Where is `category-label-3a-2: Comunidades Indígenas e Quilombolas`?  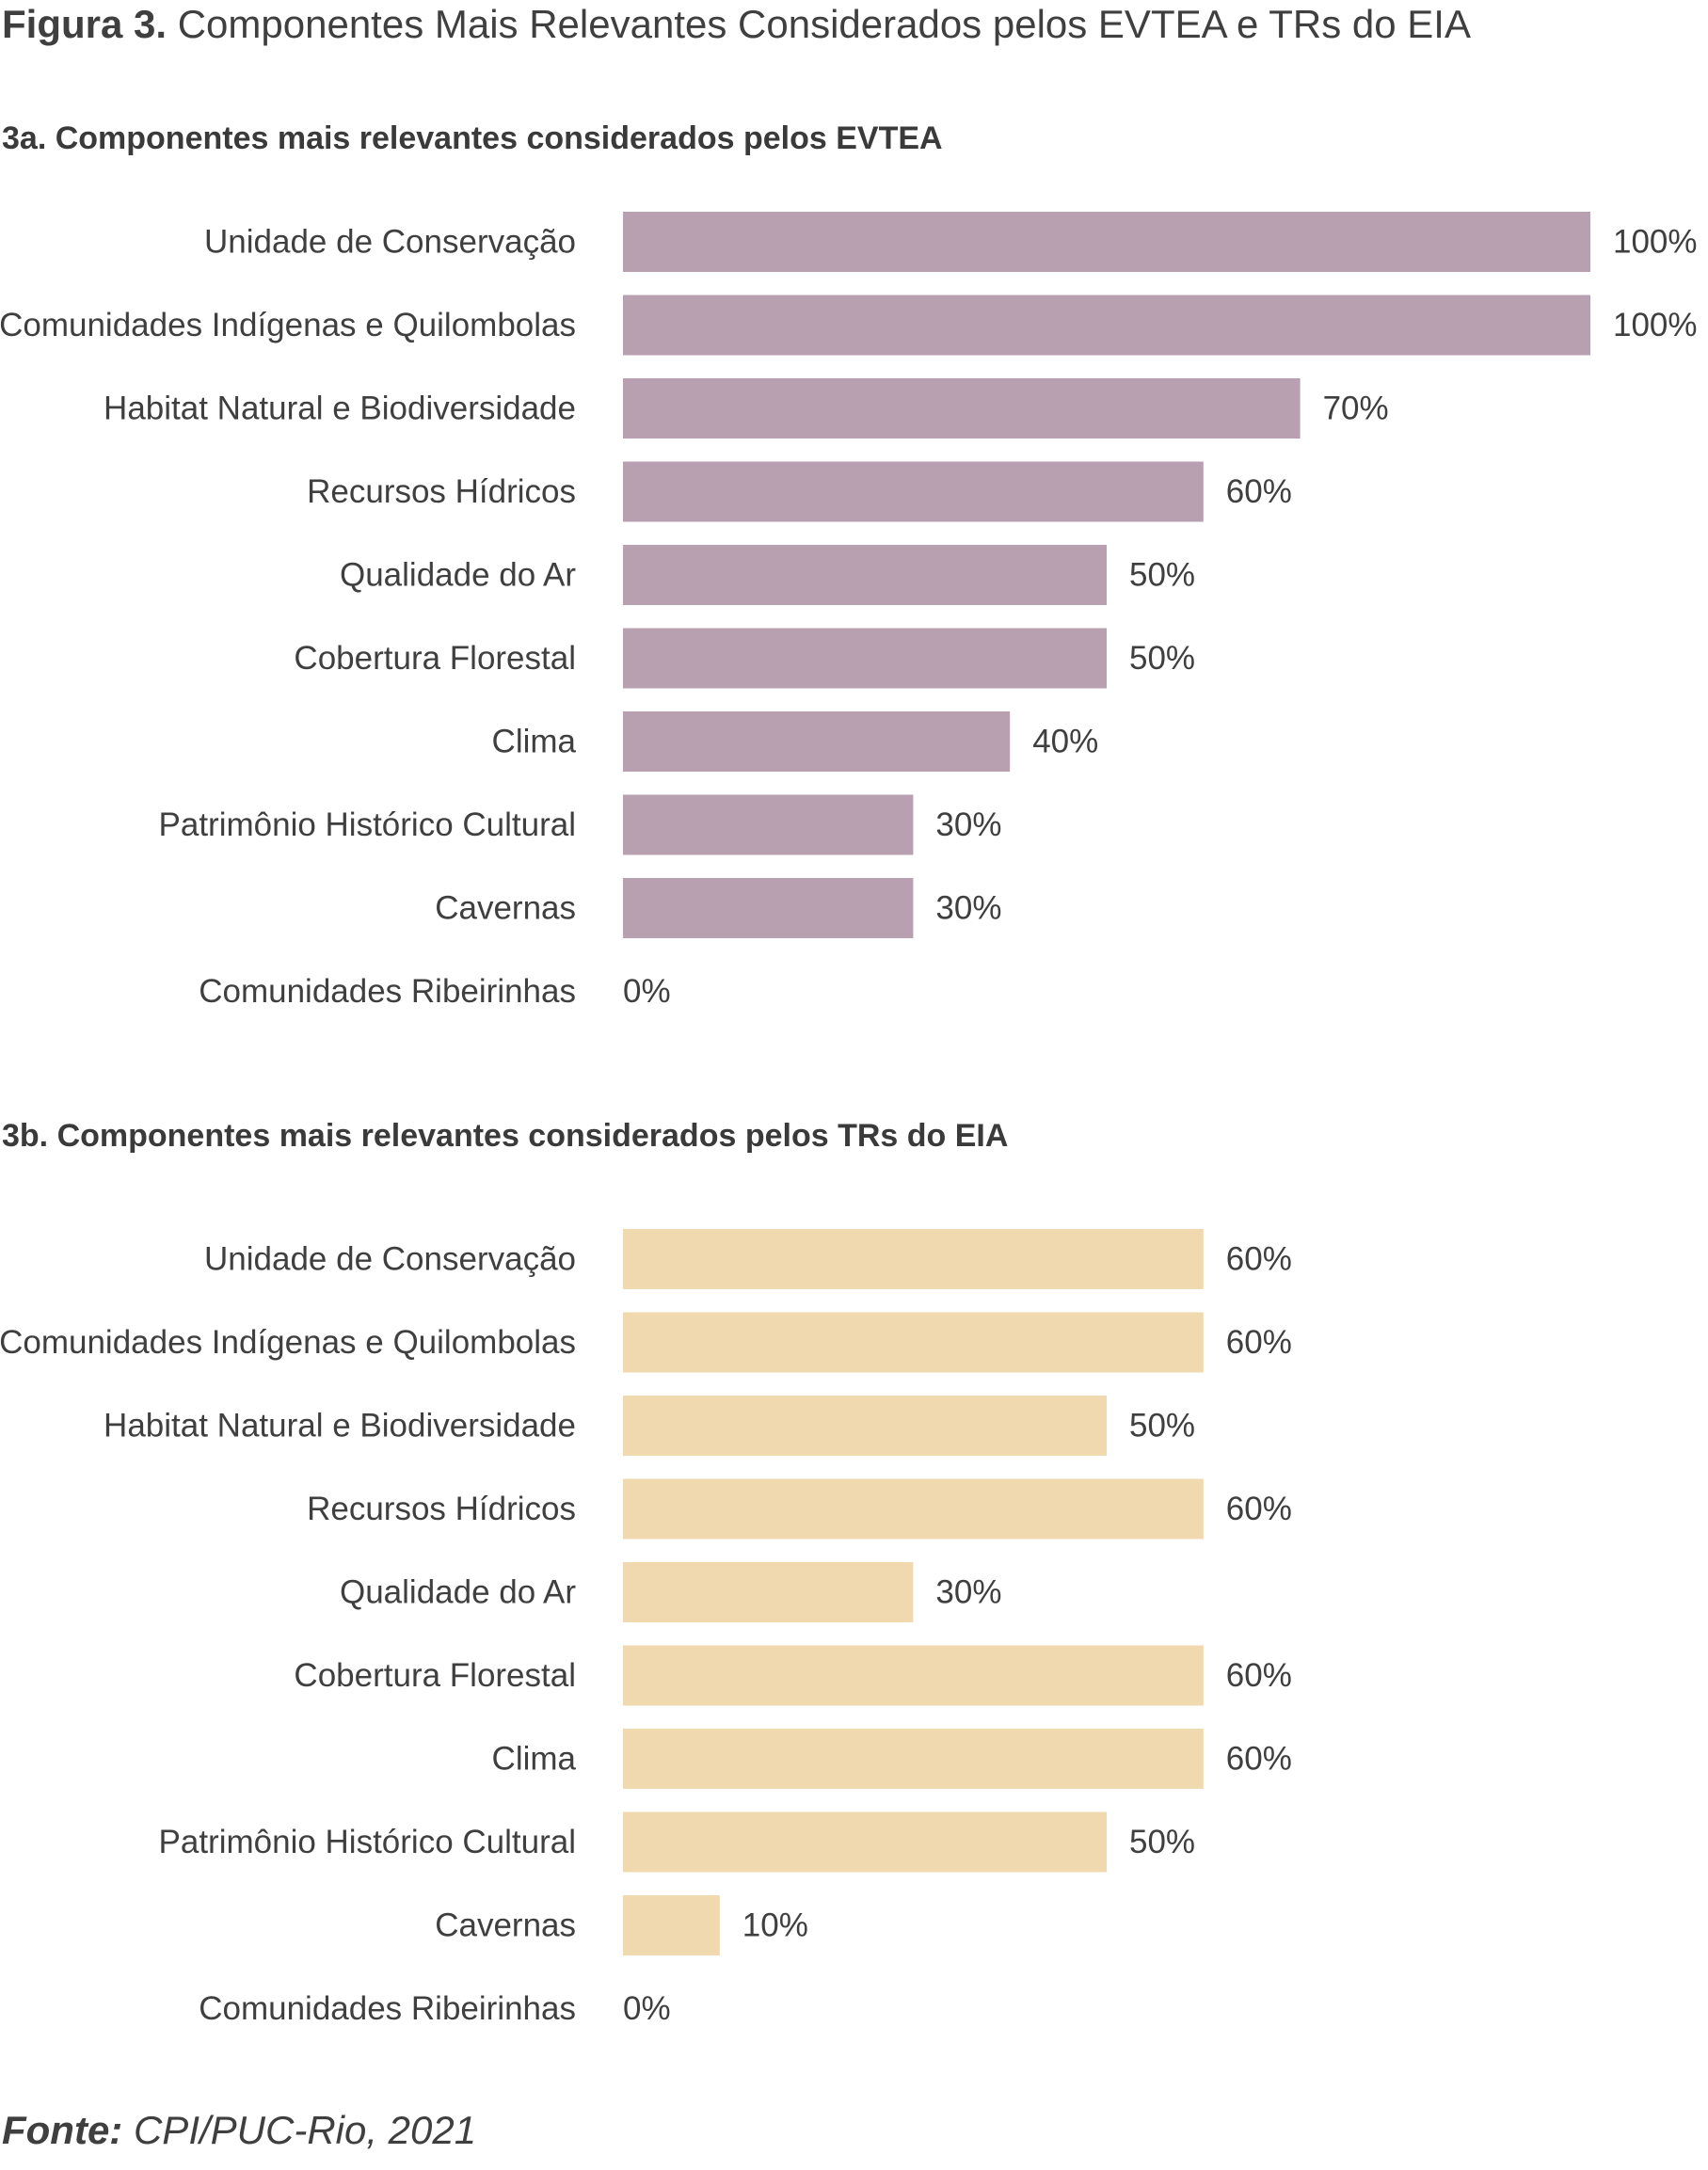
category-label-3a-2: Comunidades Indígenas e Quilombolas is located at coordinates (288, 325).